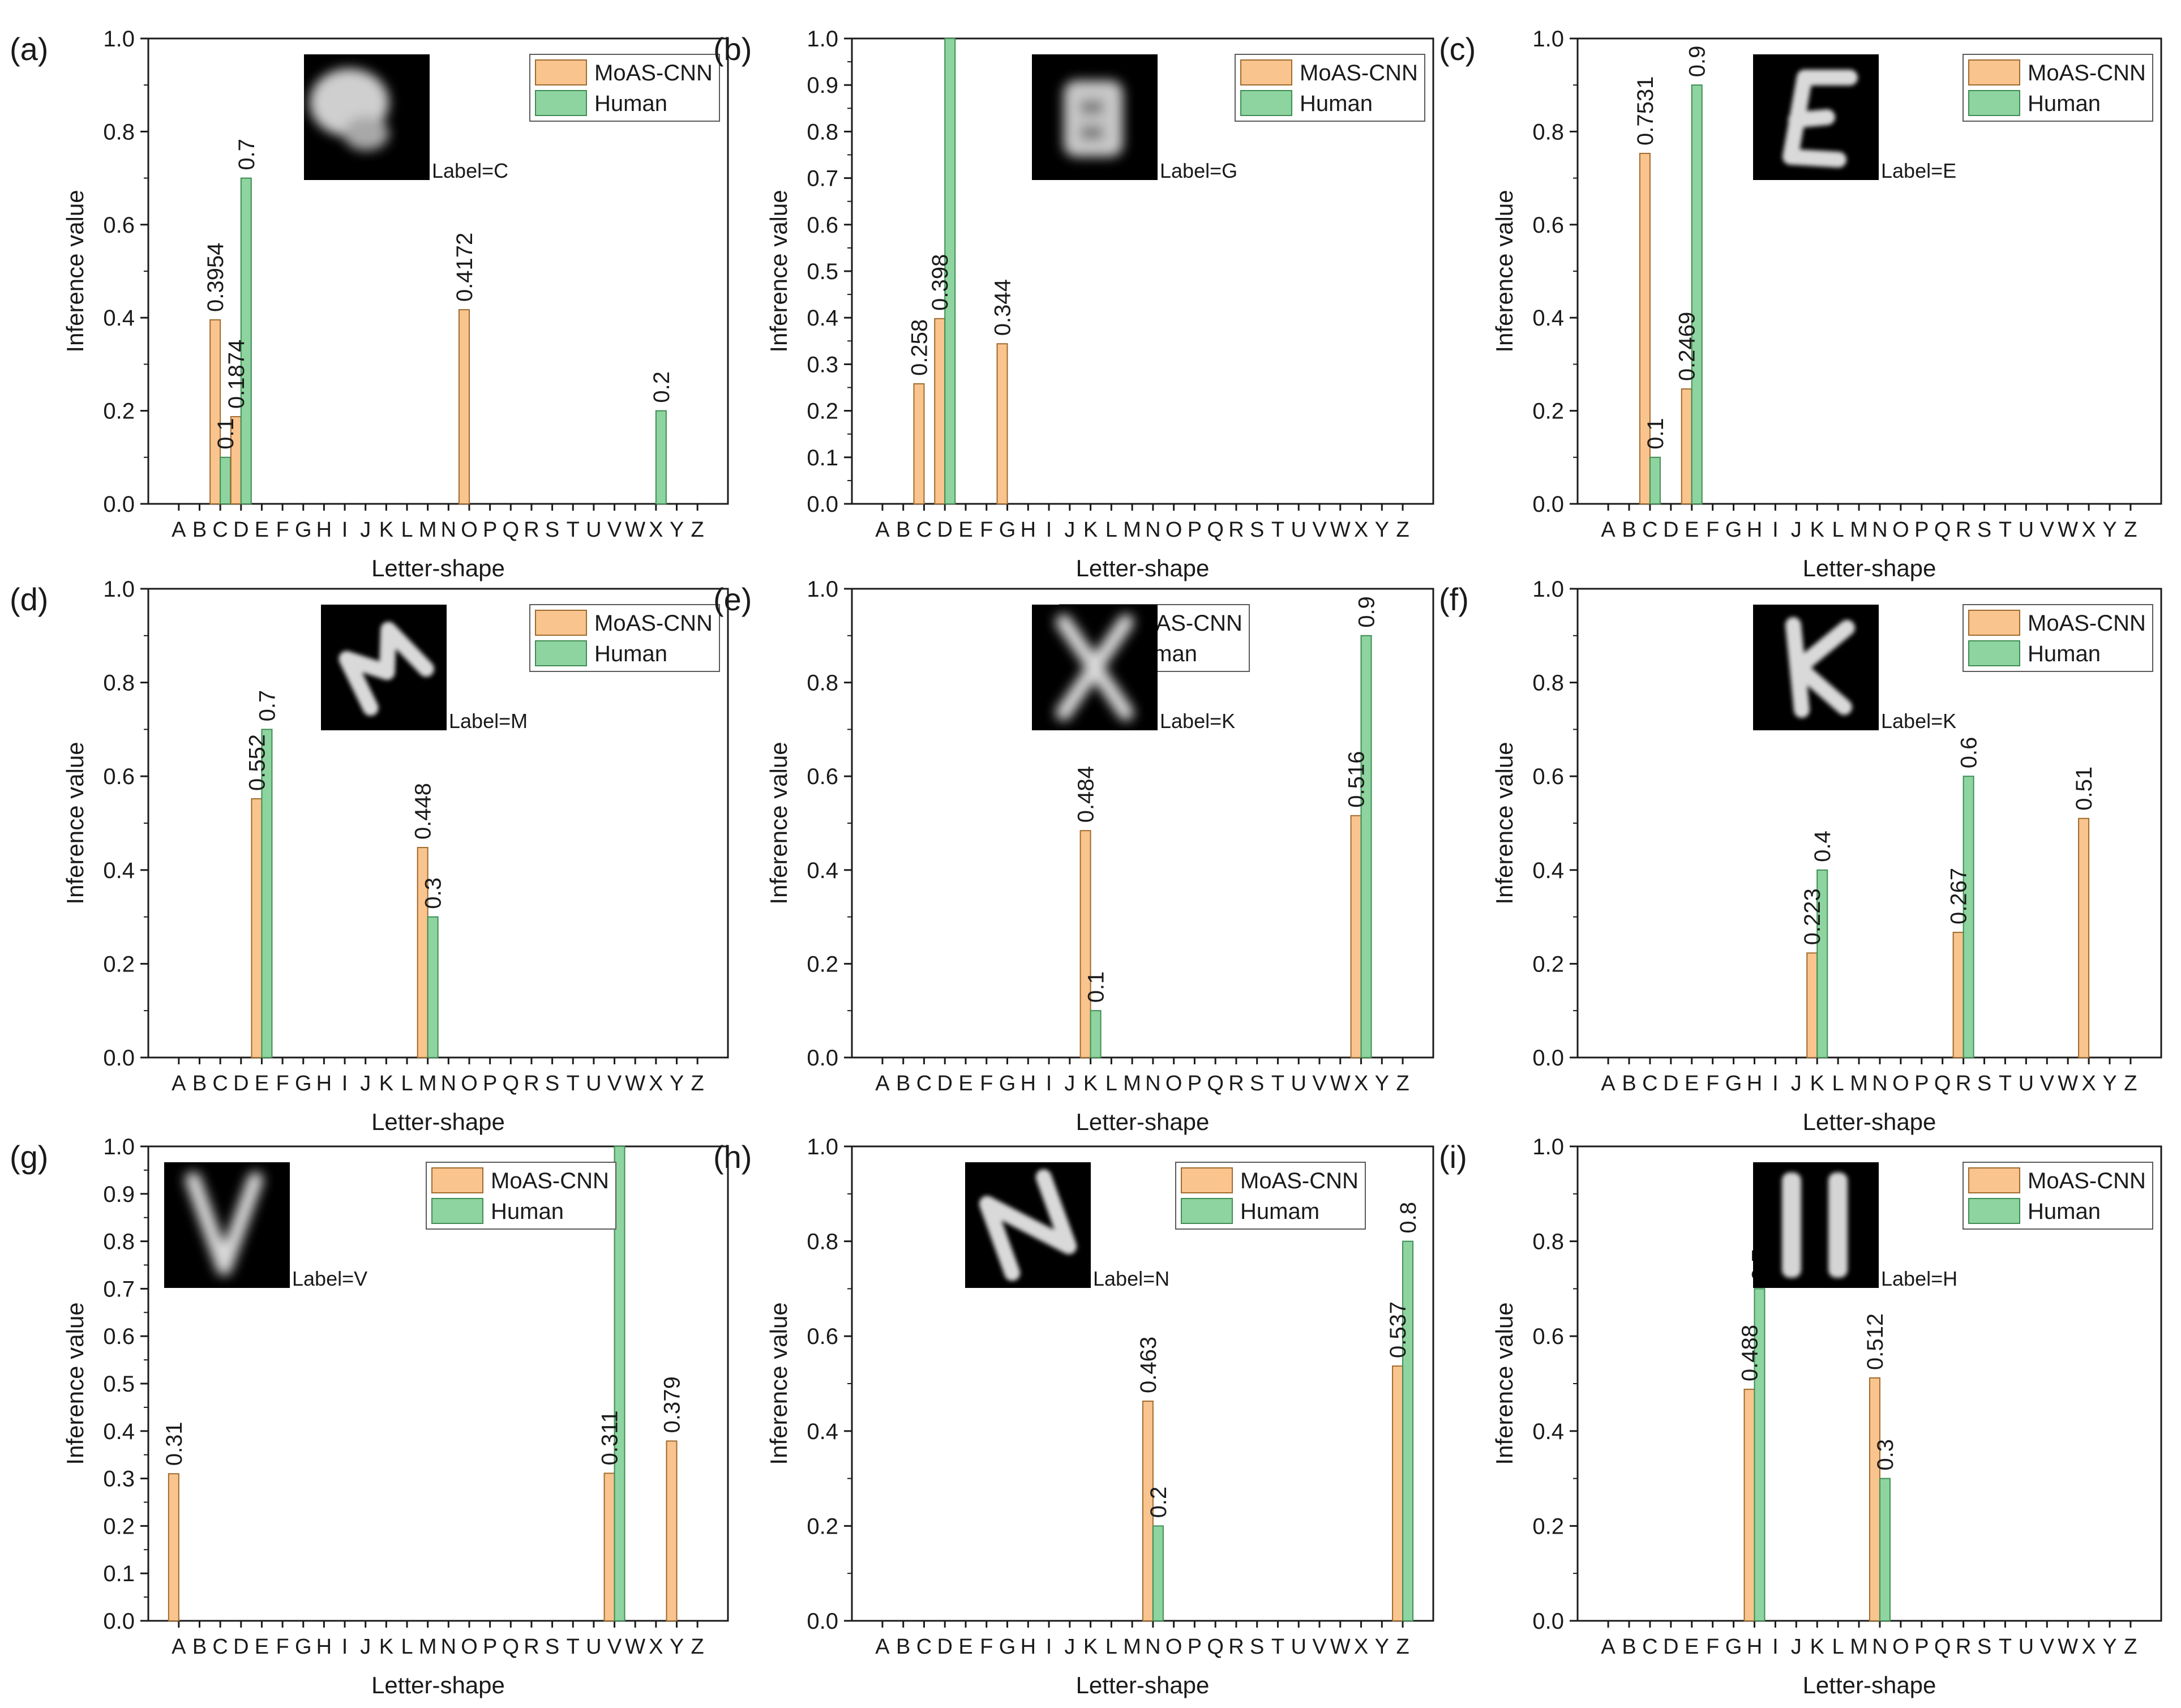  I want to click on data-label: 0.9, so click(1367, 612).